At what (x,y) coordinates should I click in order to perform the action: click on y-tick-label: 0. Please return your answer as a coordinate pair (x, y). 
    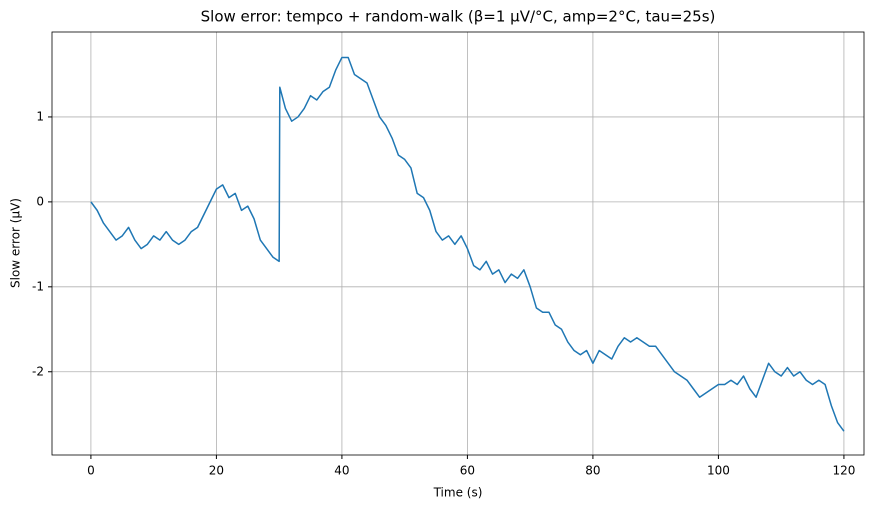
    Looking at the image, I should click on (40, 201).